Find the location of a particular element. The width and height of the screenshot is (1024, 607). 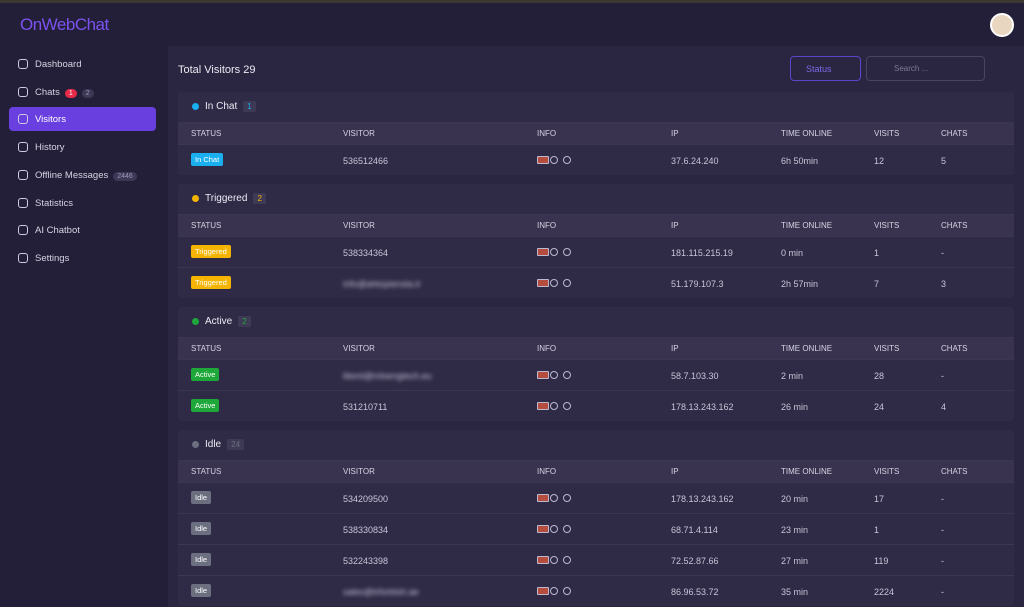

nav-label: Offline Messages is located at coordinates (72, 175).